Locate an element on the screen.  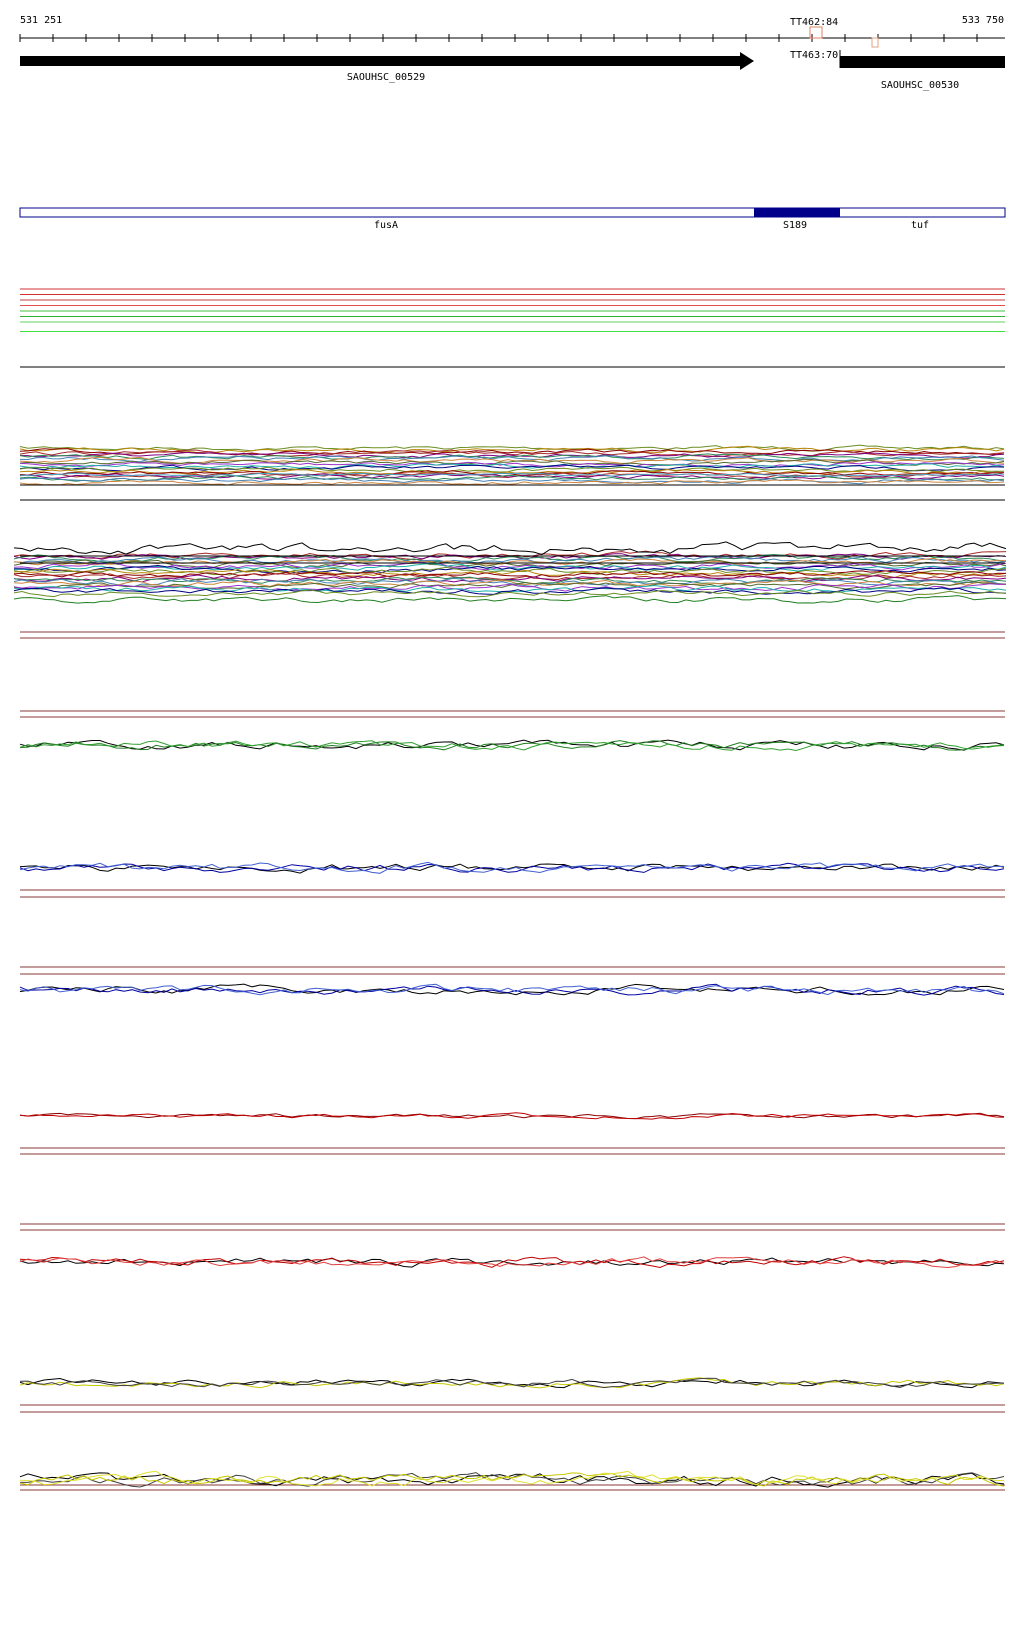
ruler-end: 533 750 is located at coordinates (983, 20).